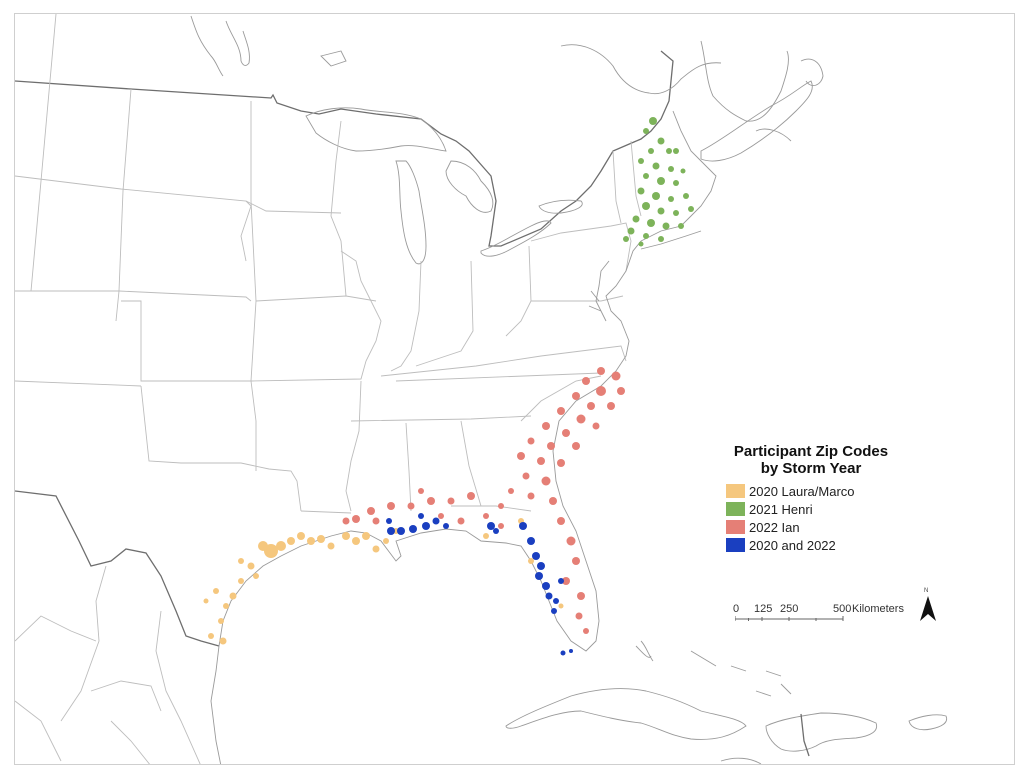  Describe the element at coordinates (789, 609) in the screenshot. I see `scale-tick-250: 250` at that location.